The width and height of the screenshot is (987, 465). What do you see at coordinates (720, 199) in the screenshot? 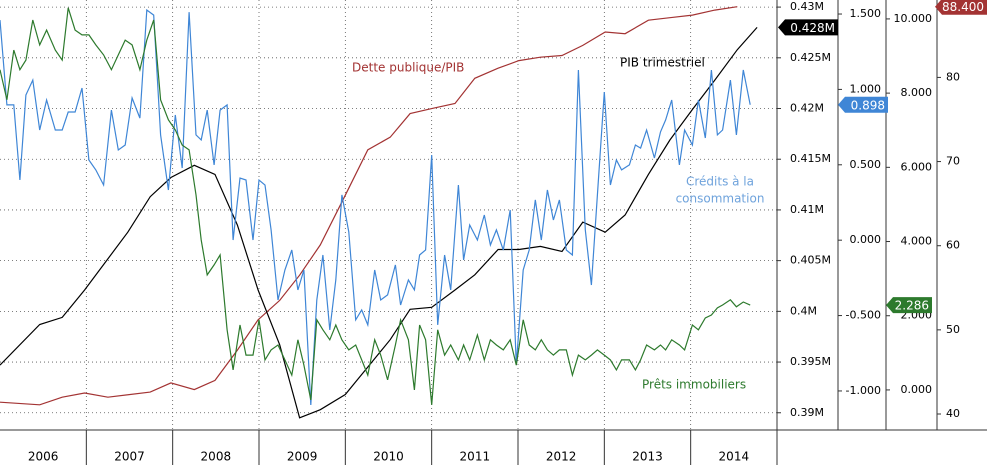
I see `series-label: consommation` at bounding box center [720, 199].